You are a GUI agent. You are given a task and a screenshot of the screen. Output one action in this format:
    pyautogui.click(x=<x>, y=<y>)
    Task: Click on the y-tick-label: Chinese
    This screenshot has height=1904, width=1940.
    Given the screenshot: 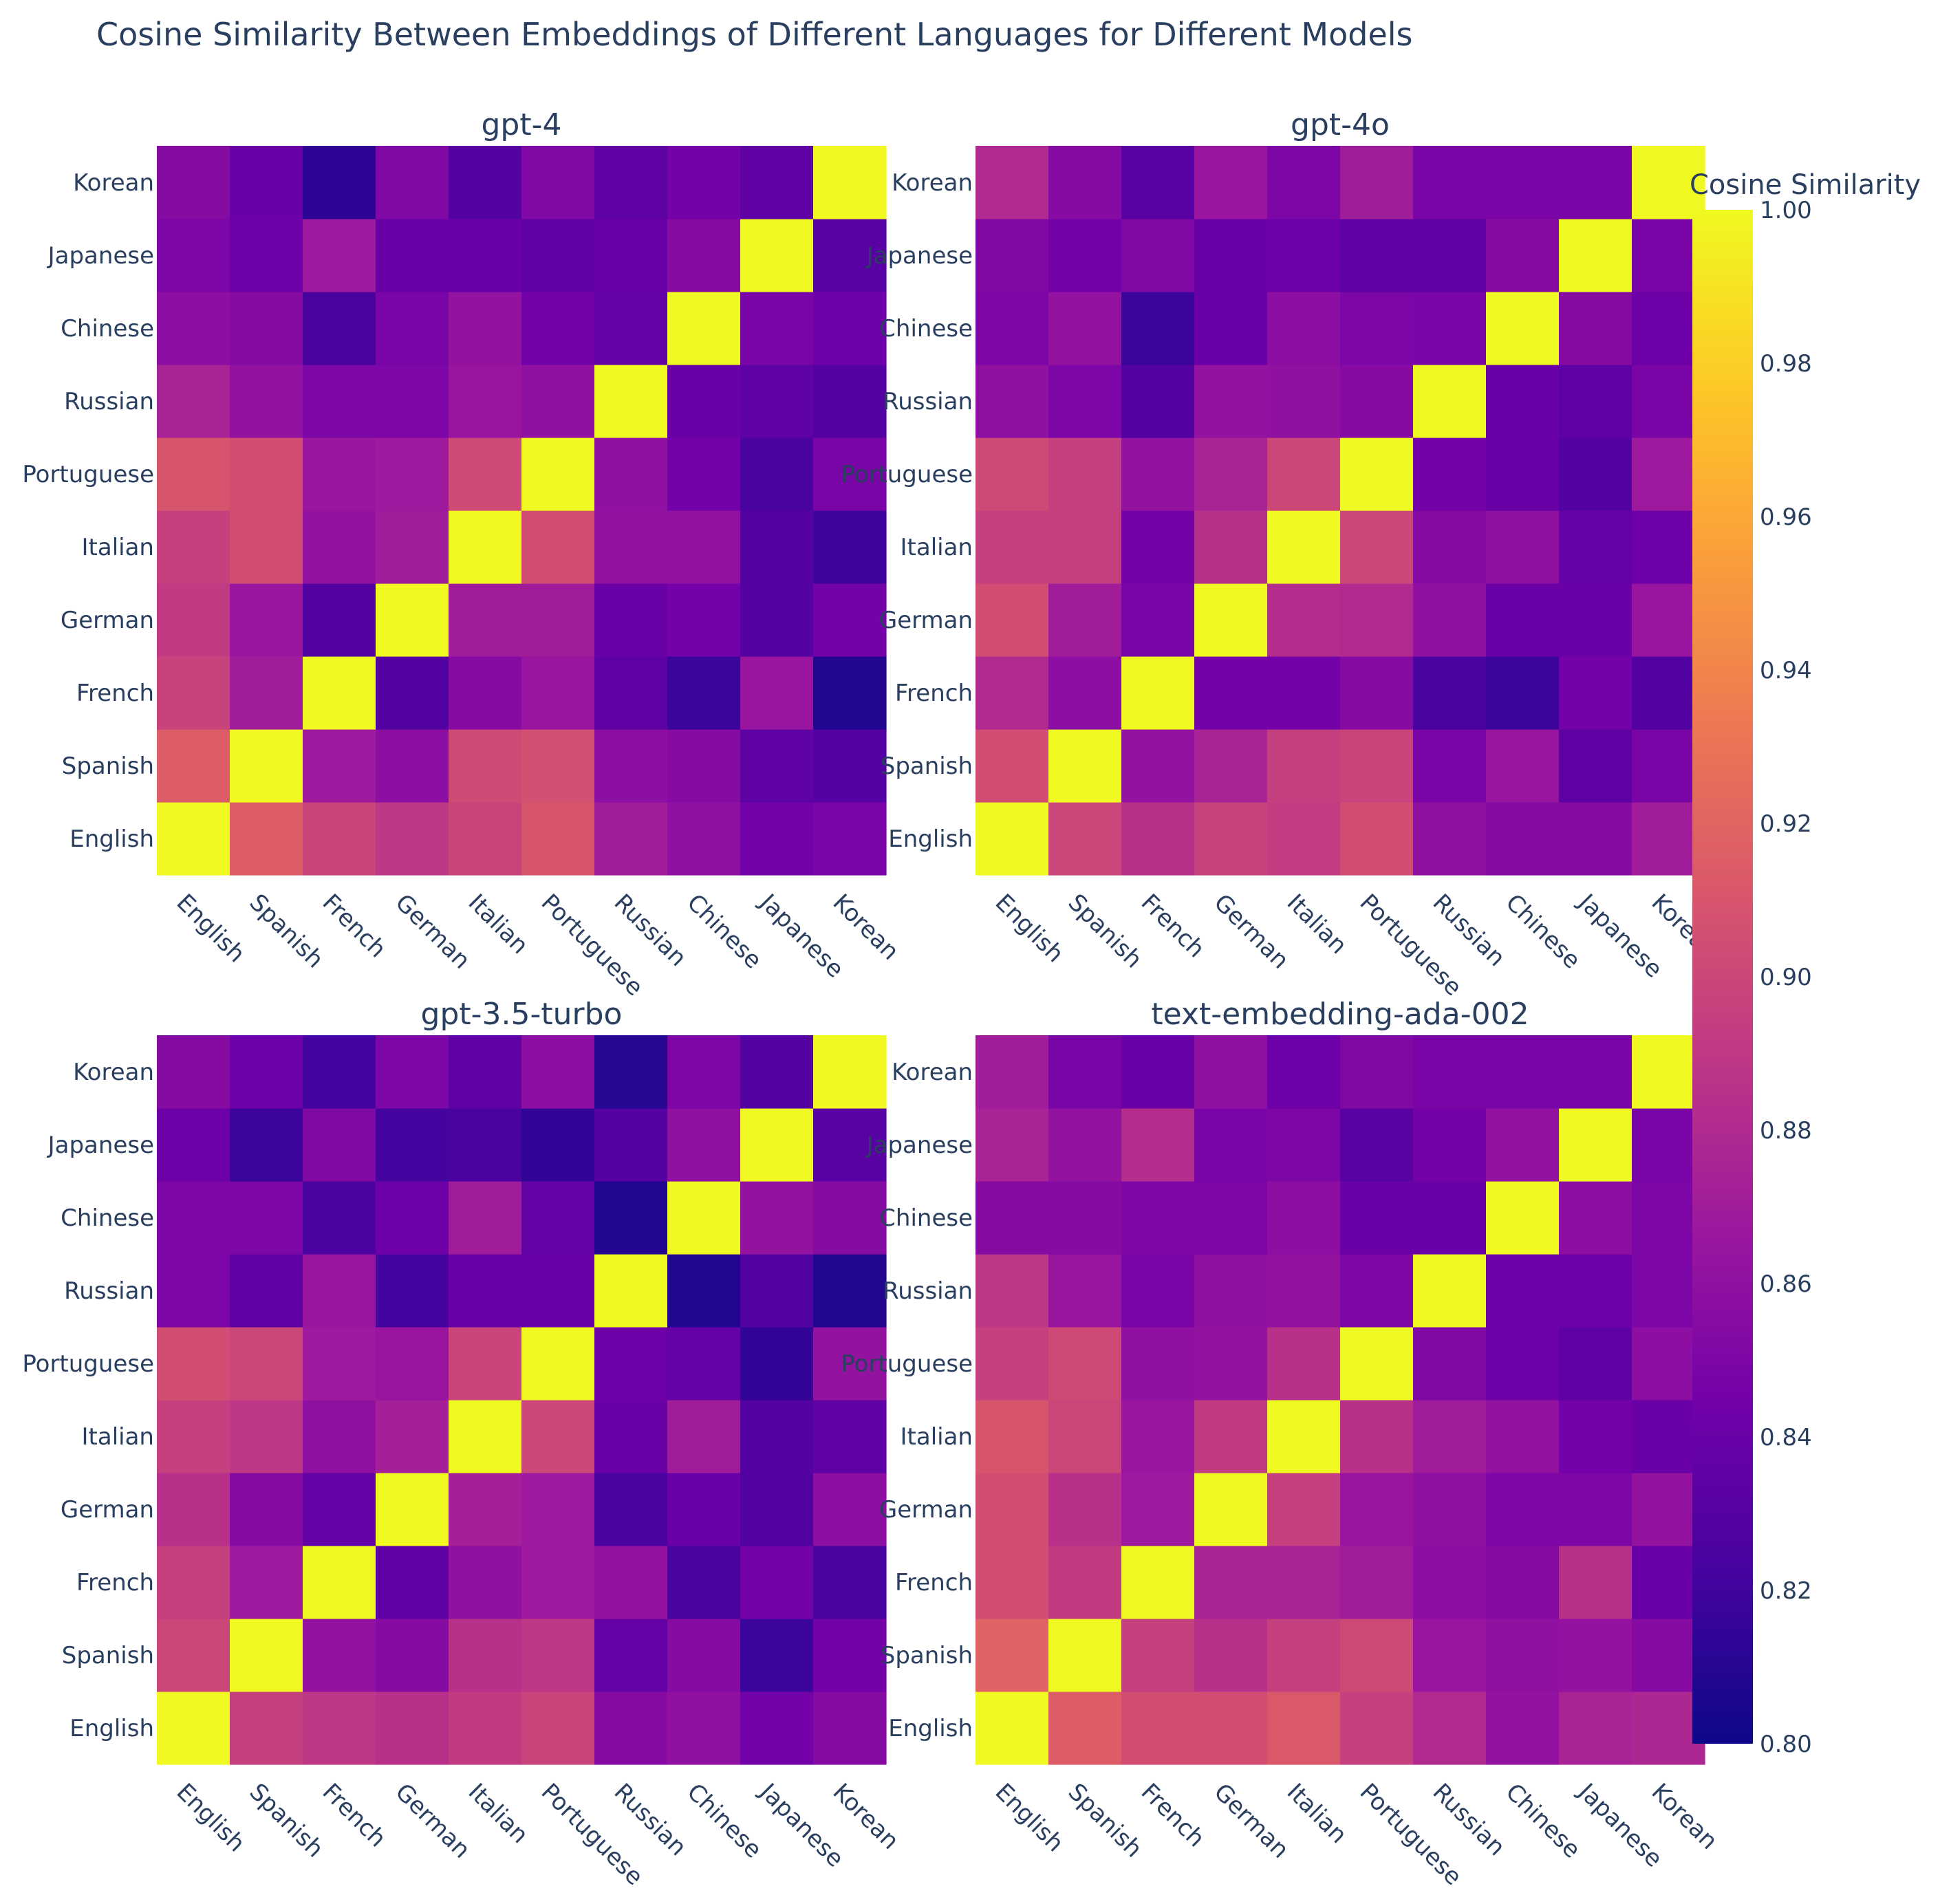 What is the action you would take?
    pyautogui.click(x=926, y=1218)
    